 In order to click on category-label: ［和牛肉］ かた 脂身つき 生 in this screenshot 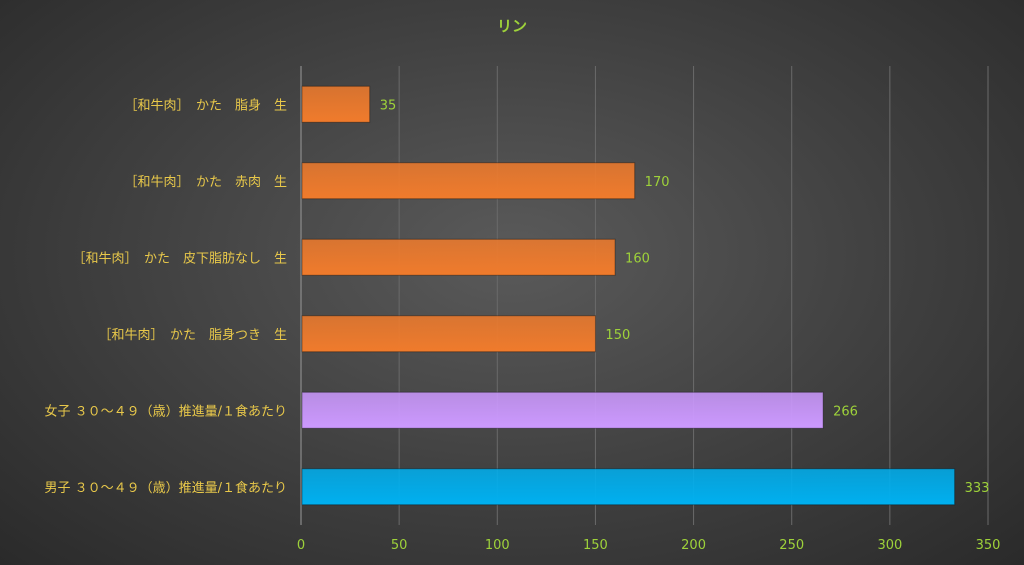, I will do `click(192, 335)`.